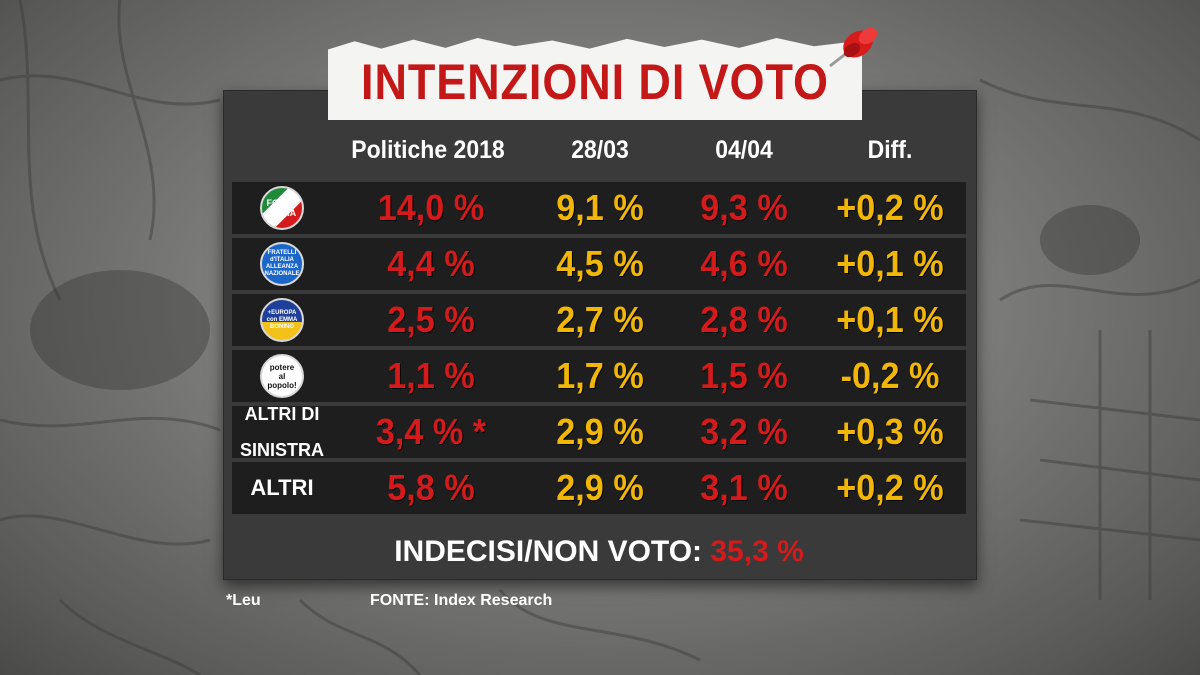 The width and height of the screenshot is (1200, 675). Describe the element at coordinates (282, 260) in the screenshot. I see `logo-text: d'ITALIA` at that location.